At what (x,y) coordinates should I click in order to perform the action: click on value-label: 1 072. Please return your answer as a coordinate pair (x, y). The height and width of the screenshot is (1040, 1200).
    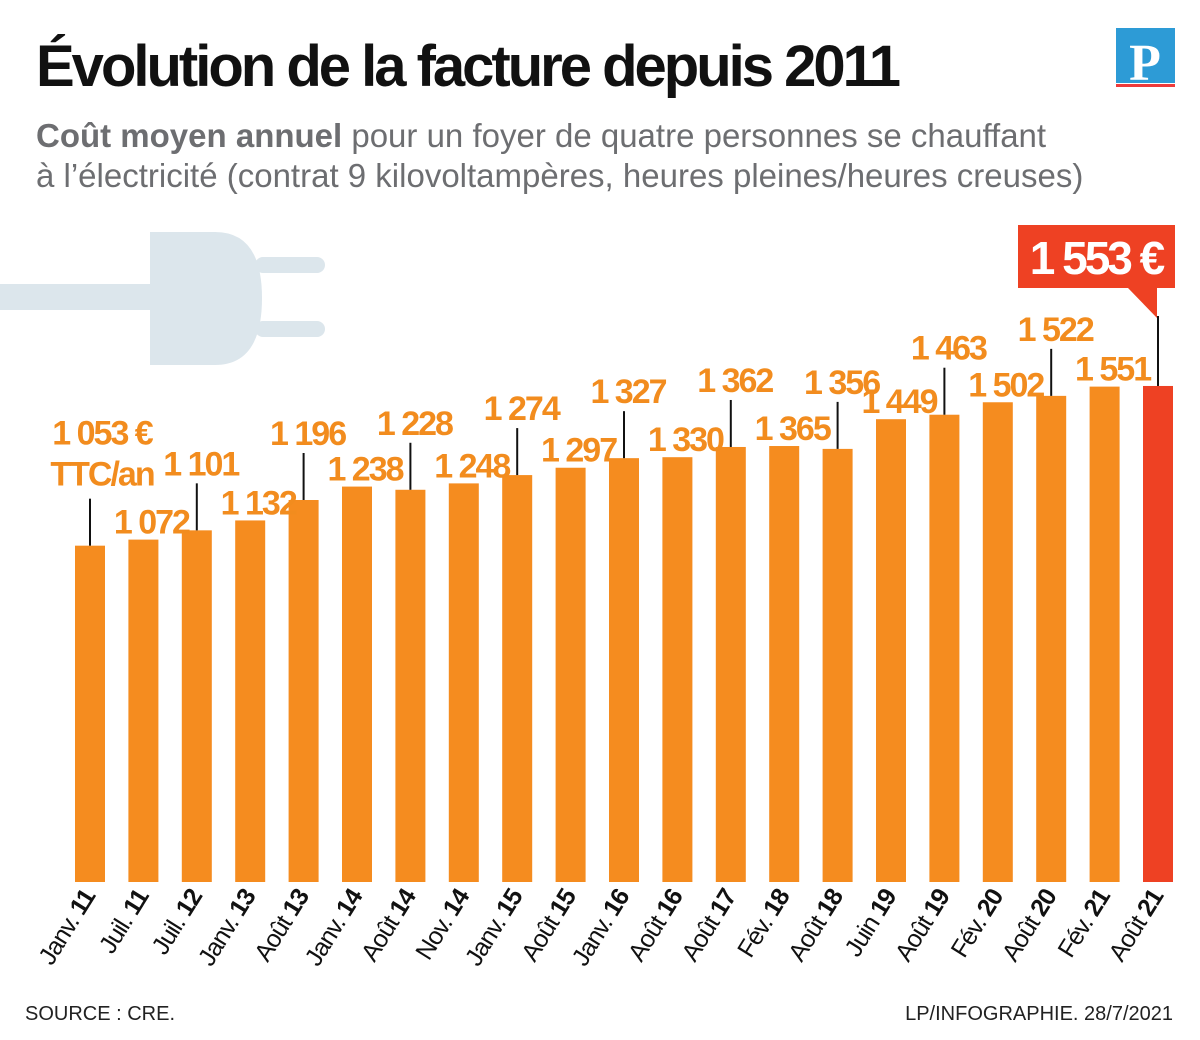
    Looking at the image, I should click on (152, 523).